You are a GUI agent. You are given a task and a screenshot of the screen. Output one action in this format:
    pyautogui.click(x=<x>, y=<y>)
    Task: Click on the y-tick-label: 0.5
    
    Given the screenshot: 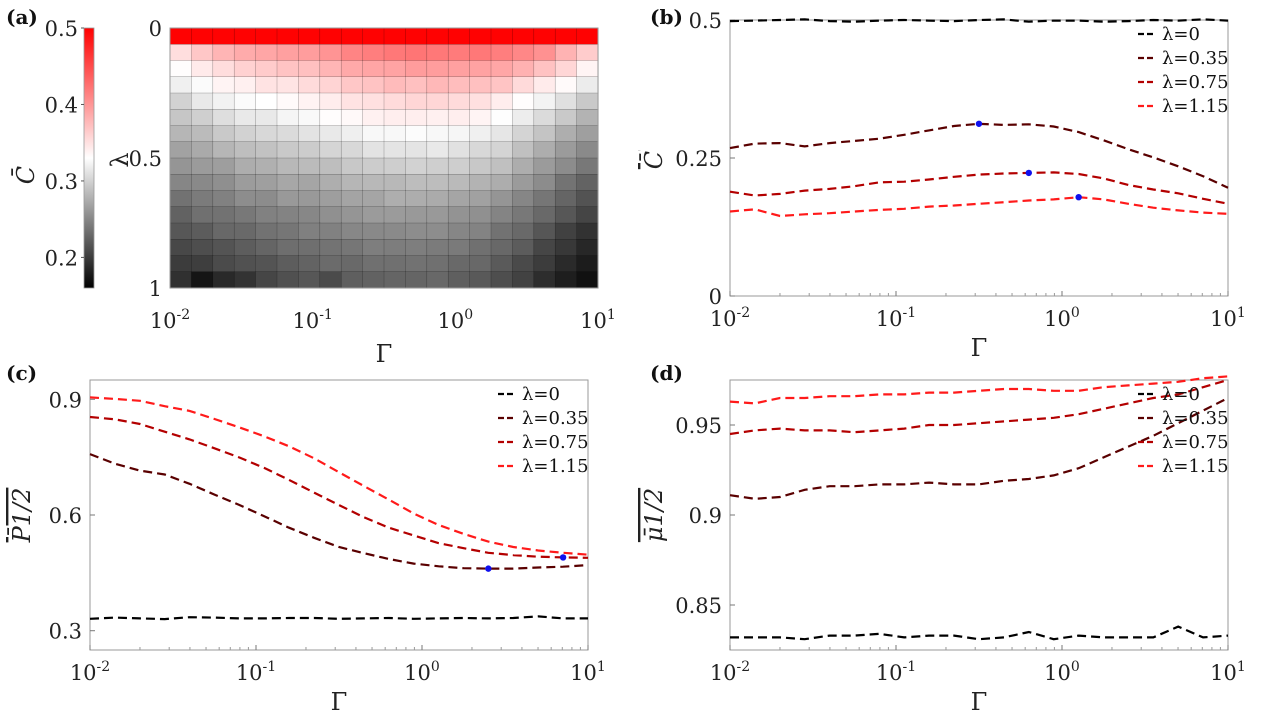 What is the action you would take?
    pyautogui.click(x=145, y=159)
    